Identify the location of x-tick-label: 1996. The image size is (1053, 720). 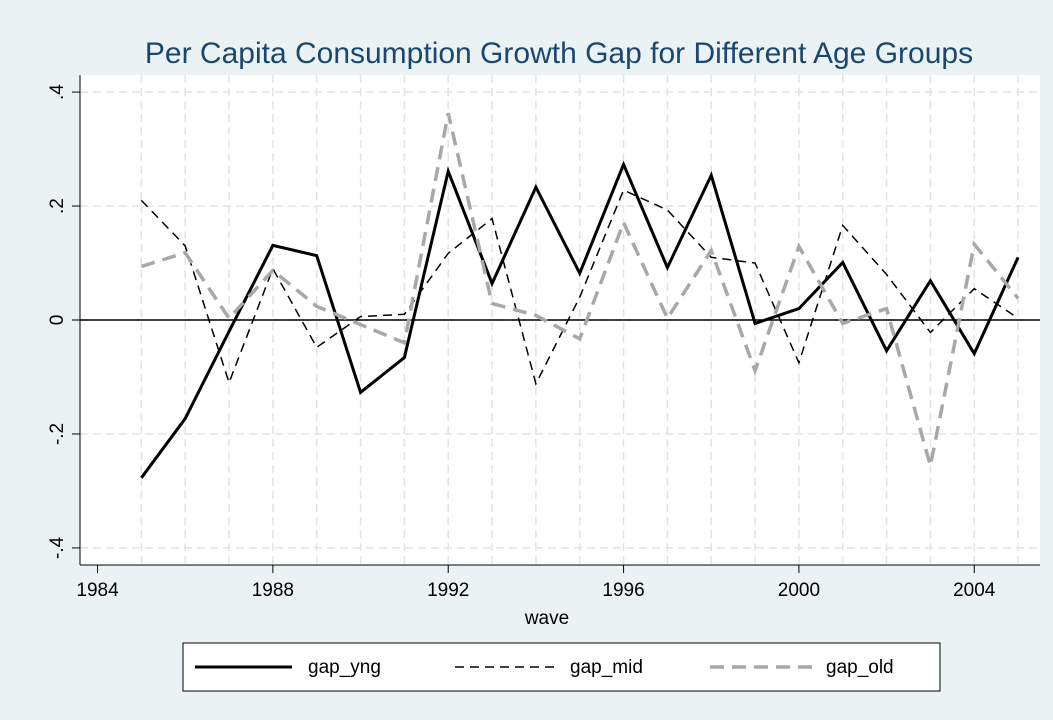
(623, 590).